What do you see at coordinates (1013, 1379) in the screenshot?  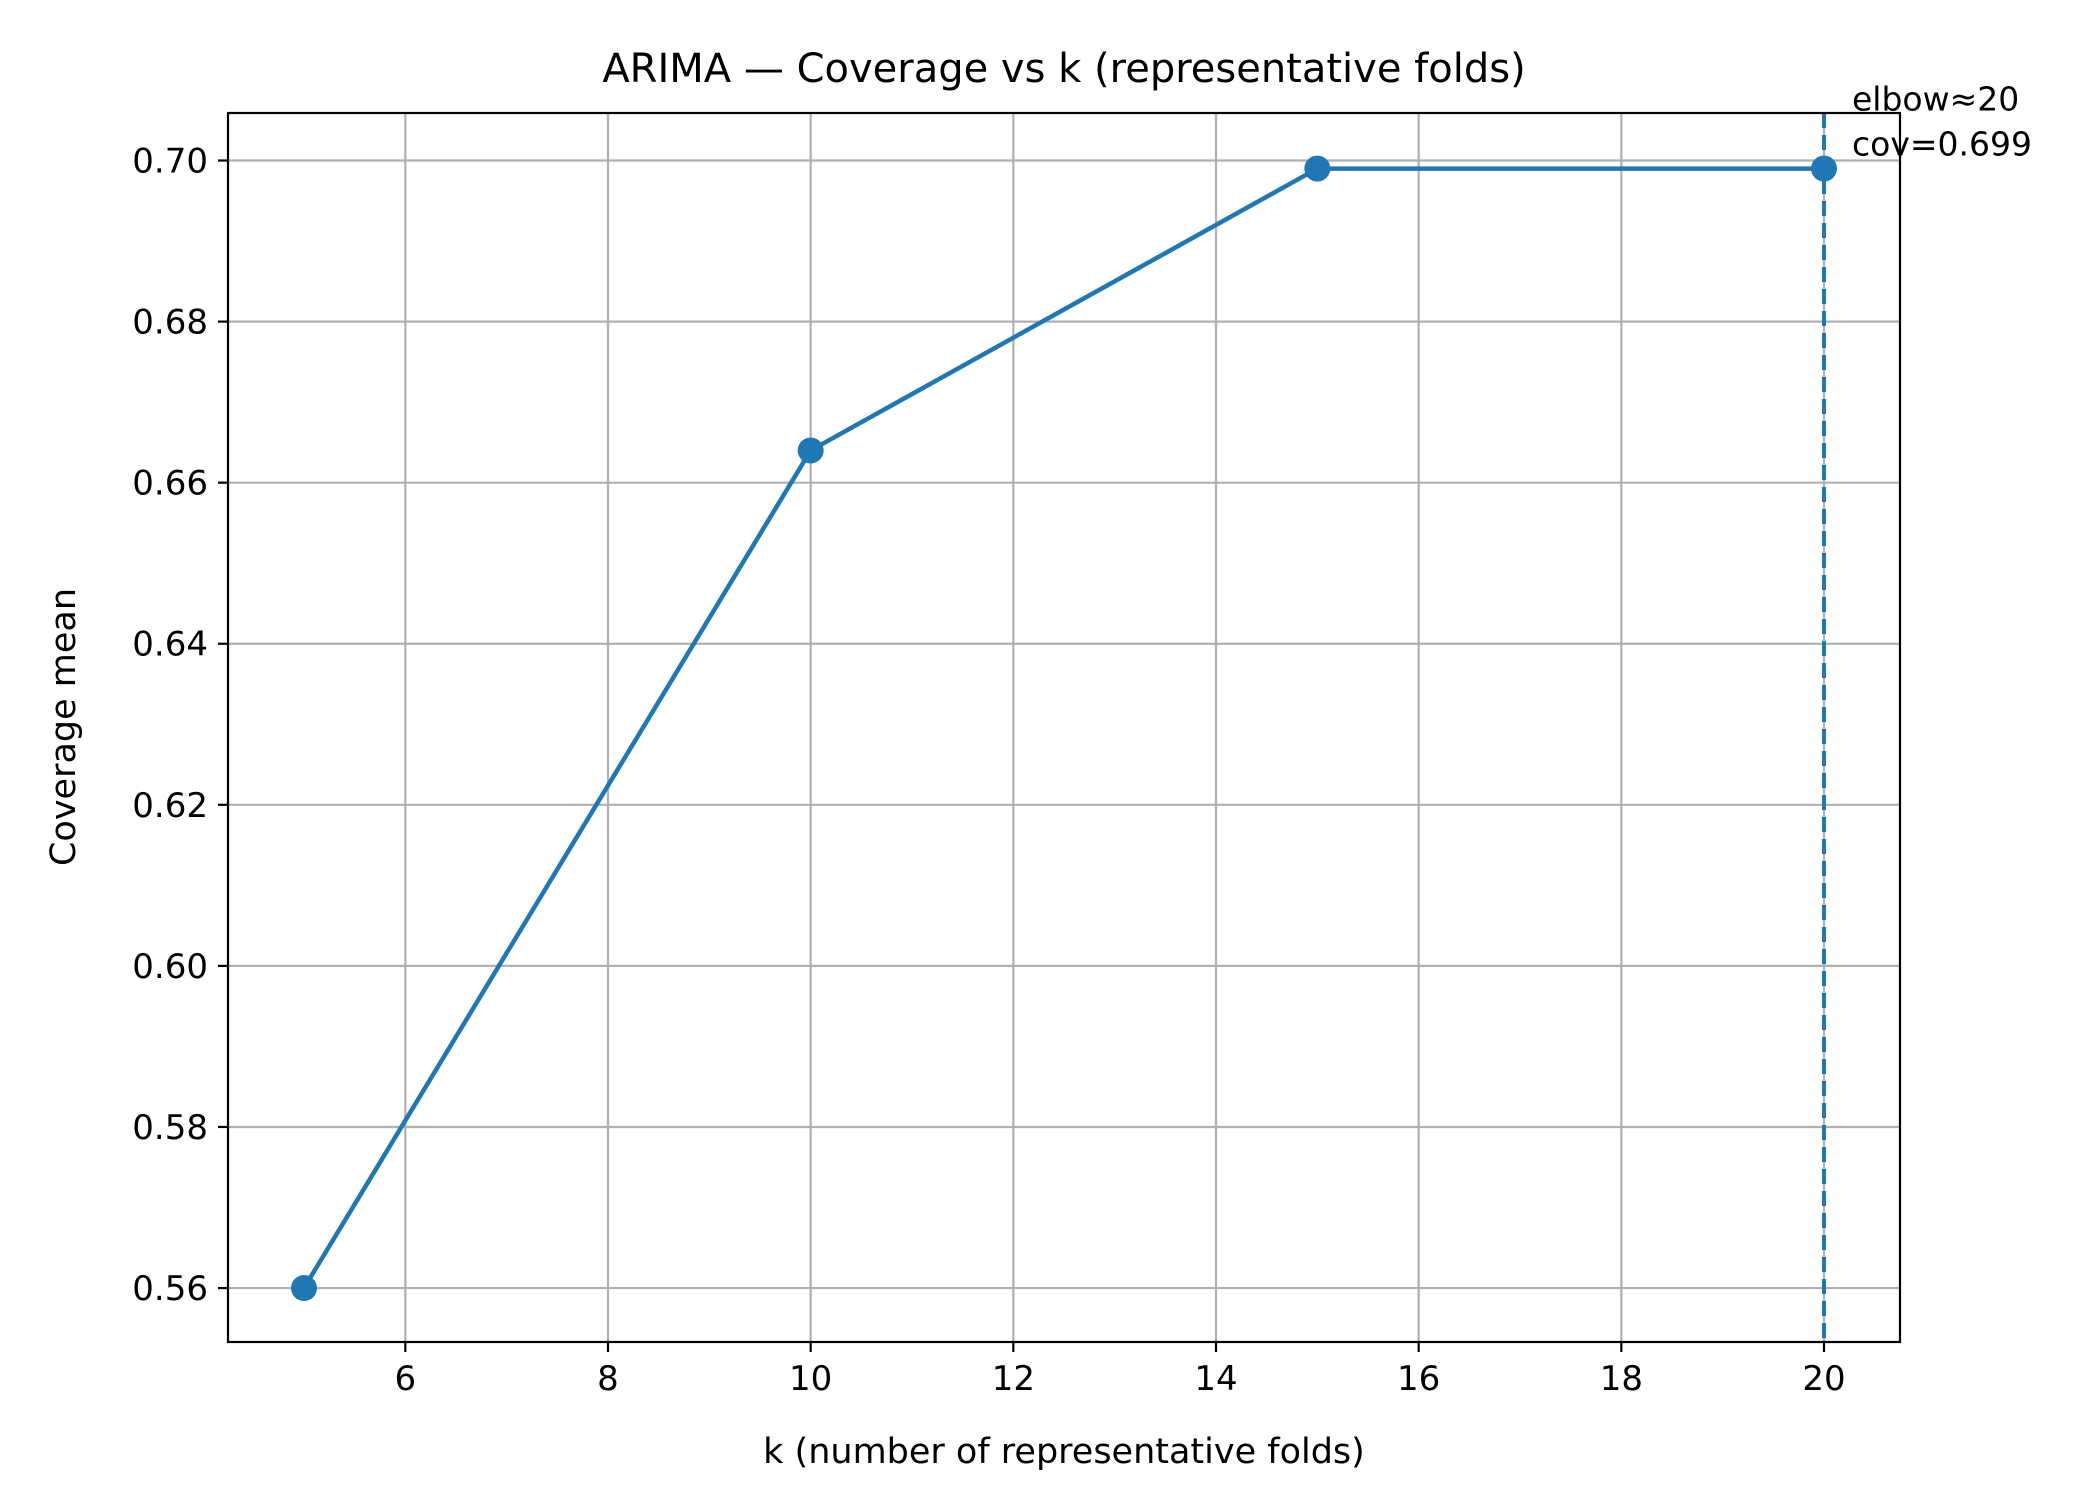 I see `x-tick-label: 12` at bounding box center [1013, 1379].